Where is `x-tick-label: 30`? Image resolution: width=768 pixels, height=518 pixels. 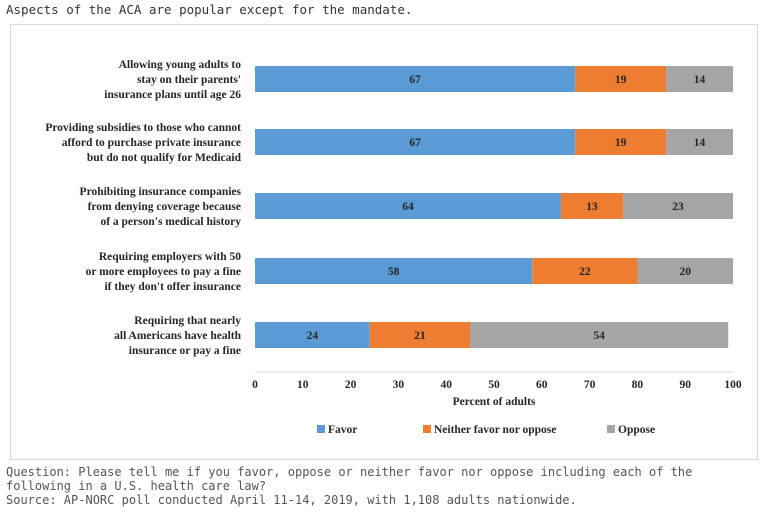 x-tick-label: 30 is located at coordinates (399, 385).